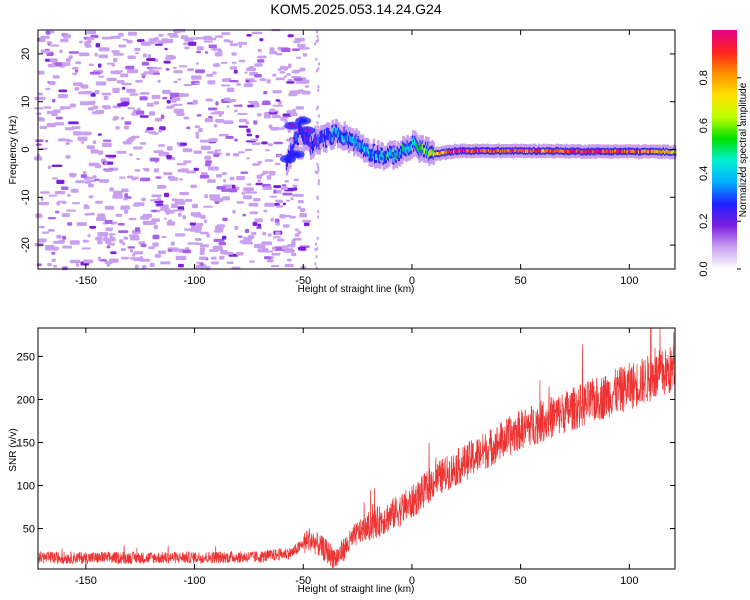  I want to click on y-tick-label: 50, so click(29, 530).